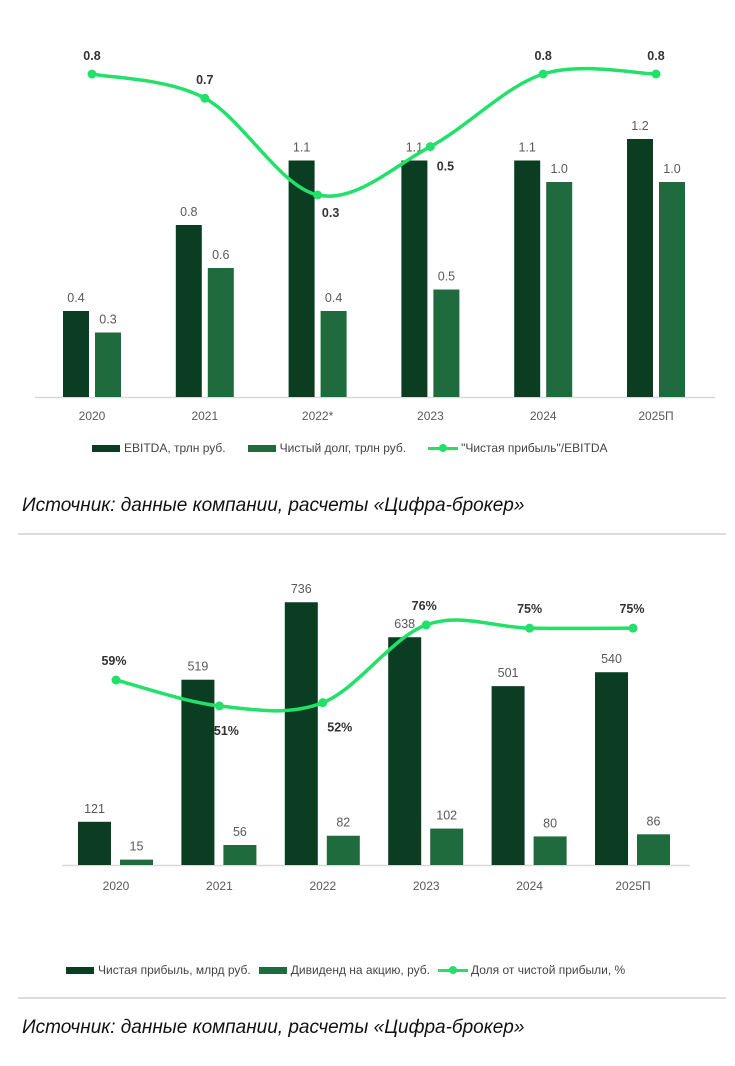 The width and height of the screenshot is (735, 1066). I want to click on bar-data-label: 501, so click(508, 673).